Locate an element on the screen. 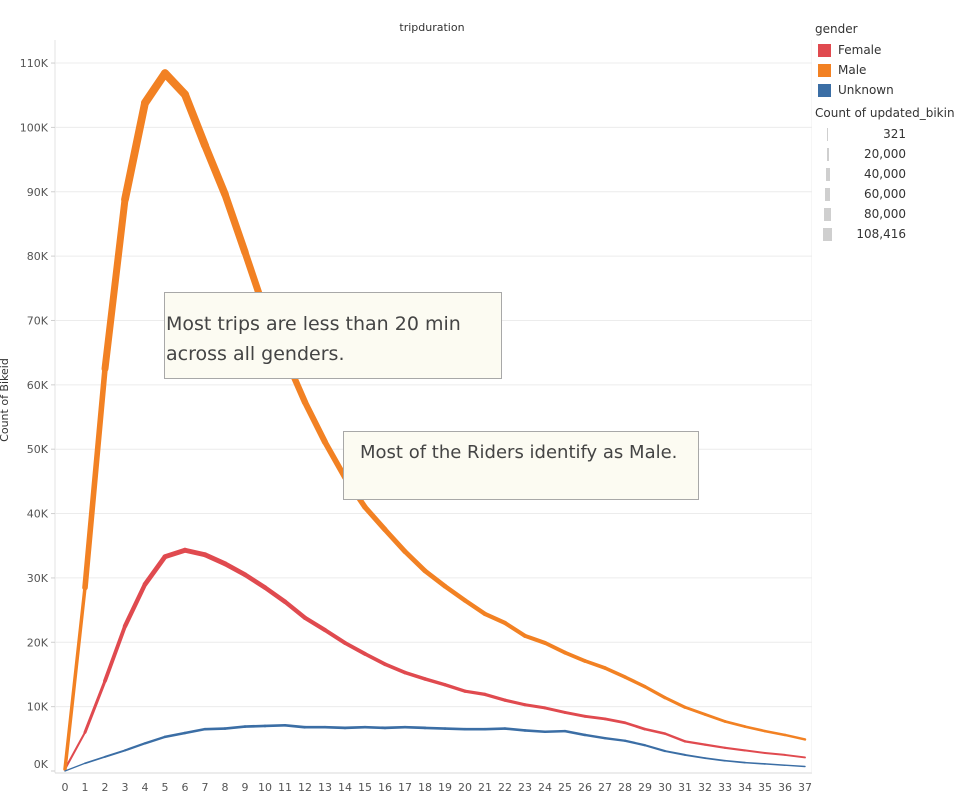  legend-item-male: Male is located at coordinates (885, 70).